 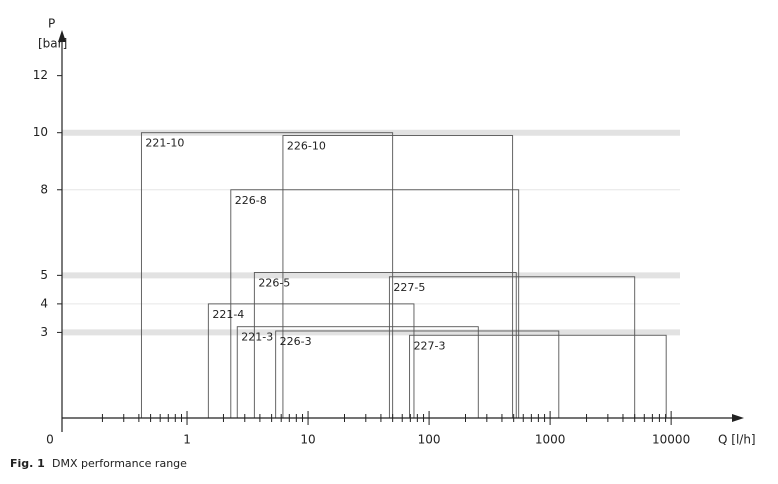 I want to click on x-tick-label: 1, so click(x=187, y=440).